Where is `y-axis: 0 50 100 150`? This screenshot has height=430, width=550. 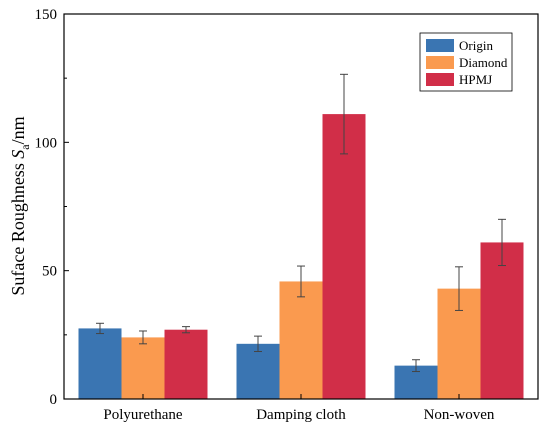 y-axis: 0 50 100 150 is located at coordinates (52, 207).